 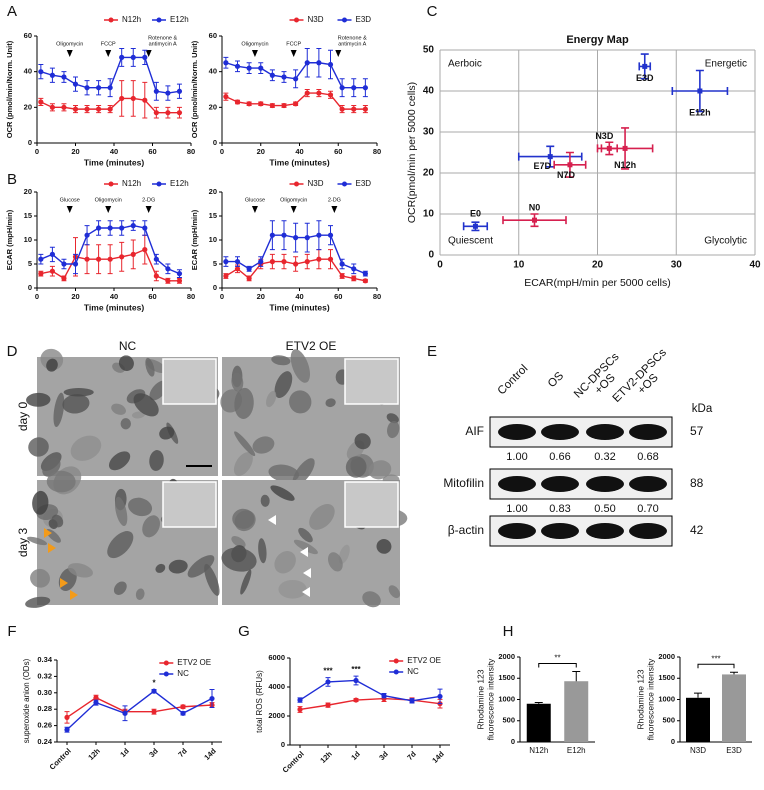 What do you see at coordinates (44, 741) in the screenshot?
I see `y-tick-label-group: 0.24` at bounding box center [44, 741].